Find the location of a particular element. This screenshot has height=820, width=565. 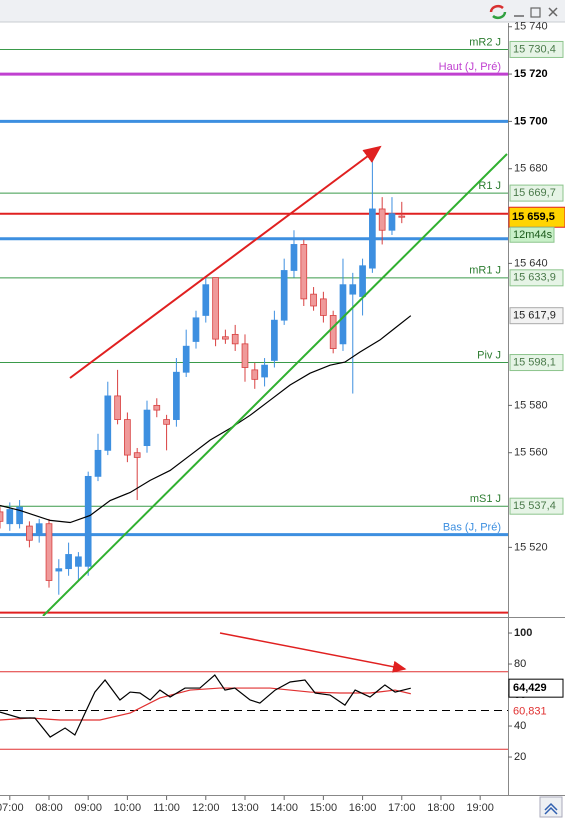

level-value-label: 15 730,4 is located at coordinates (534, 49).